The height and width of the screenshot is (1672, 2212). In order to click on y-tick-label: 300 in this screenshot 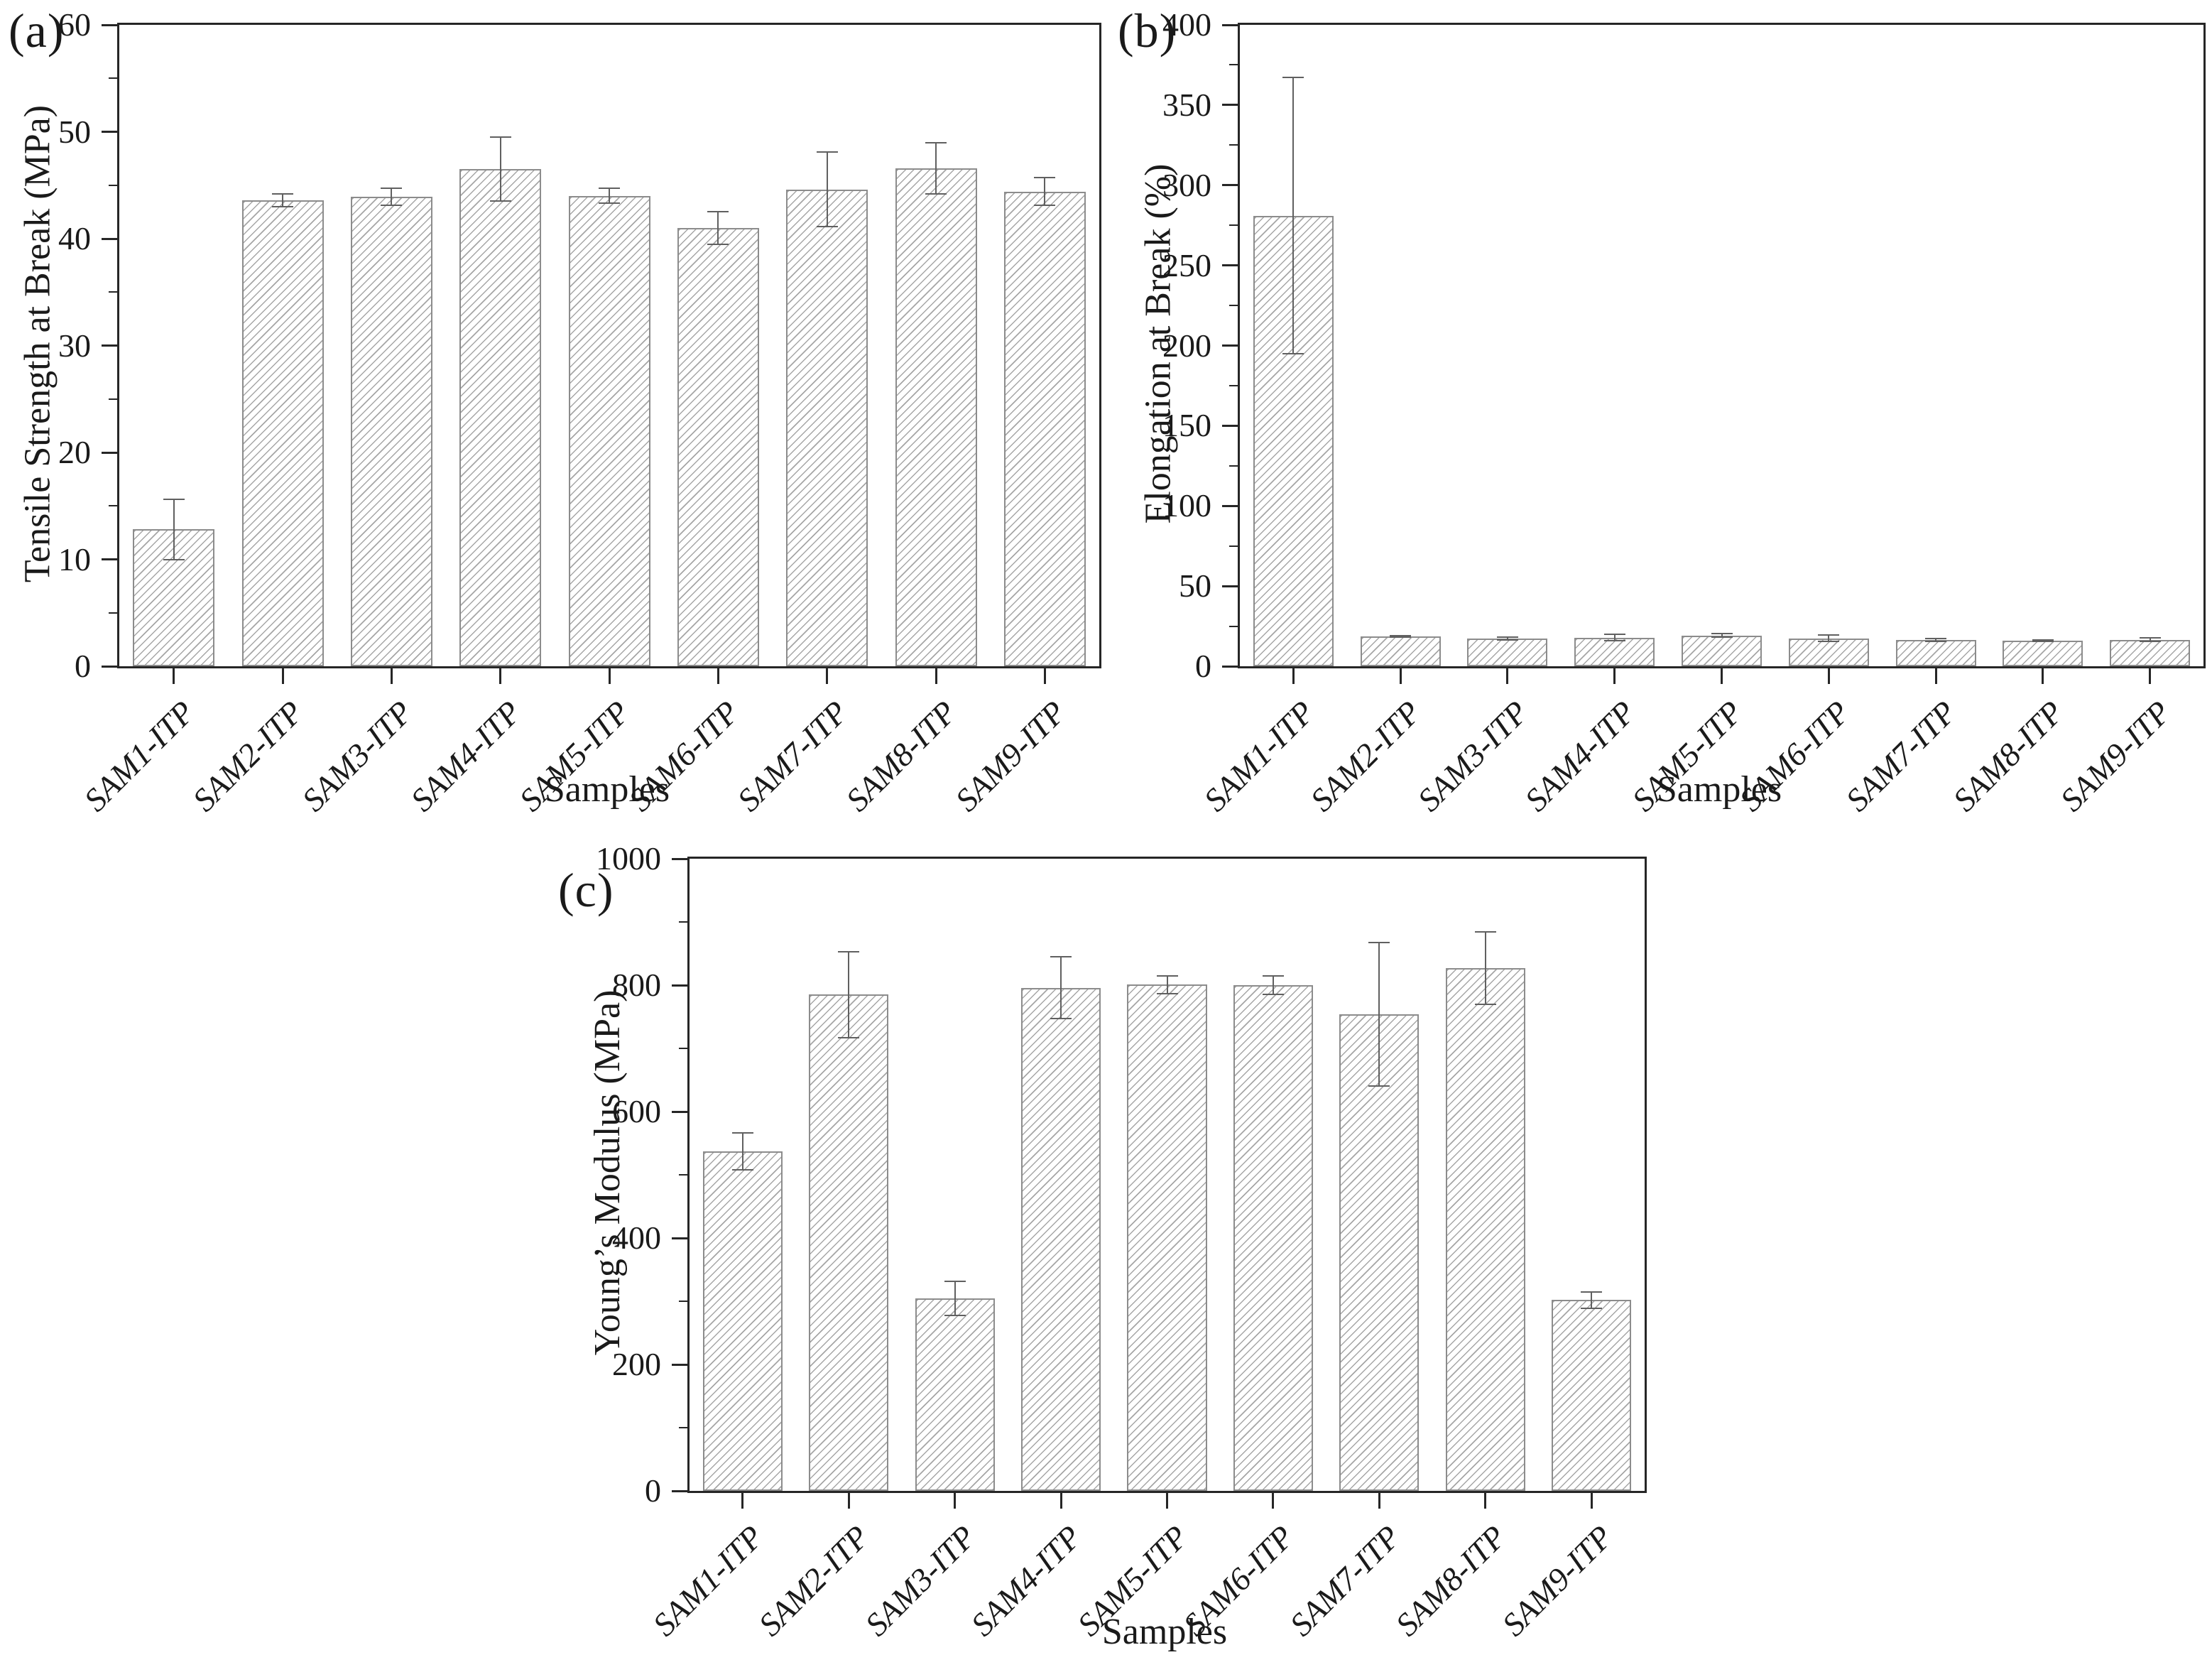, I will do `click(1186, 184)`.